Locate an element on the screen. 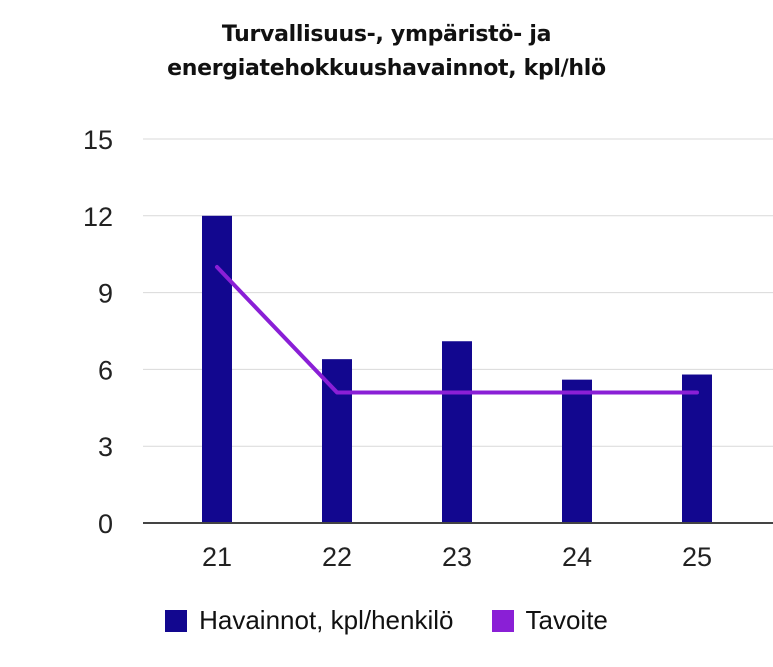 The width and height of the screenshot is (773, 667). y-tick-label: 12 is located at coordinates (98, 217).